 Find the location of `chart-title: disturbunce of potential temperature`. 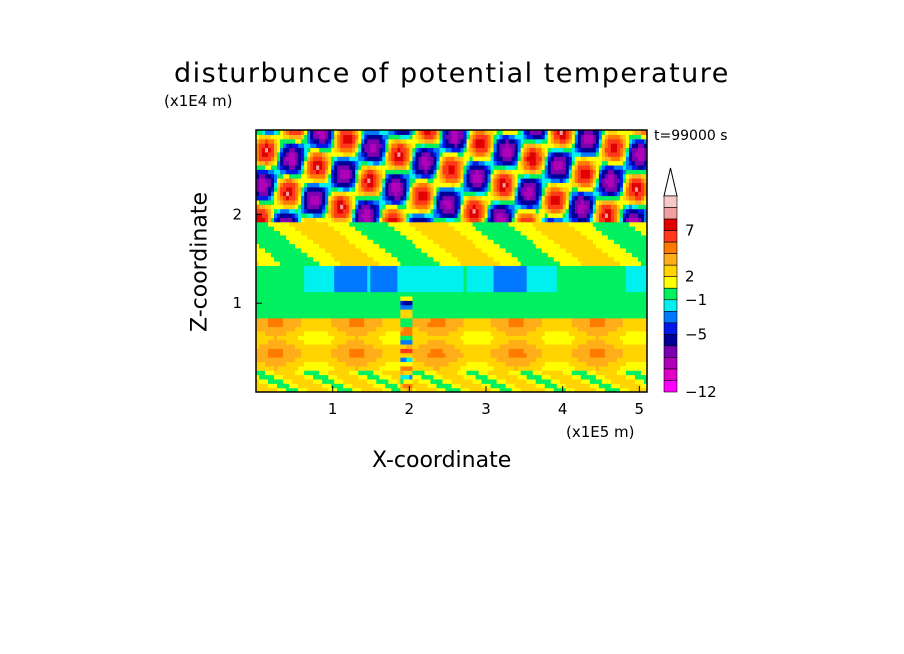

chart-title: disturbunce of potential temperature is located at coordinates (452, 73).